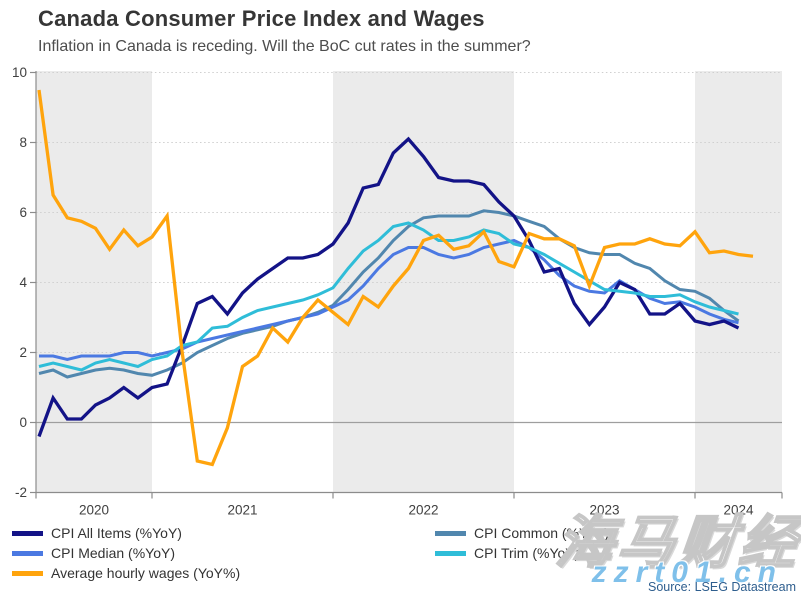 The image size is (801, 601). What do you see at coordinates (94, 510) in the screenshot?
I see `x-tick-label-2020: 2020` at bounding box center [94, 510].